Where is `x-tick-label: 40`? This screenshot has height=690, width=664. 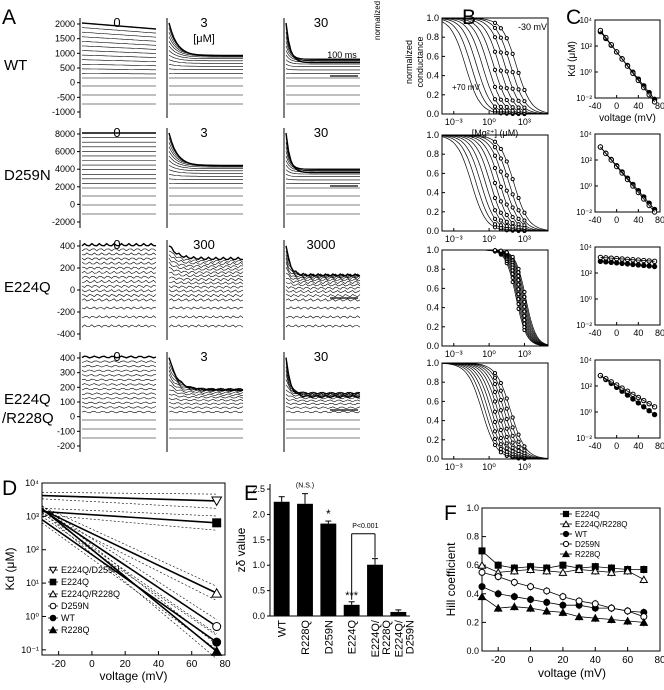
x-tick-label: 40 is located at coordinates (638, 333).